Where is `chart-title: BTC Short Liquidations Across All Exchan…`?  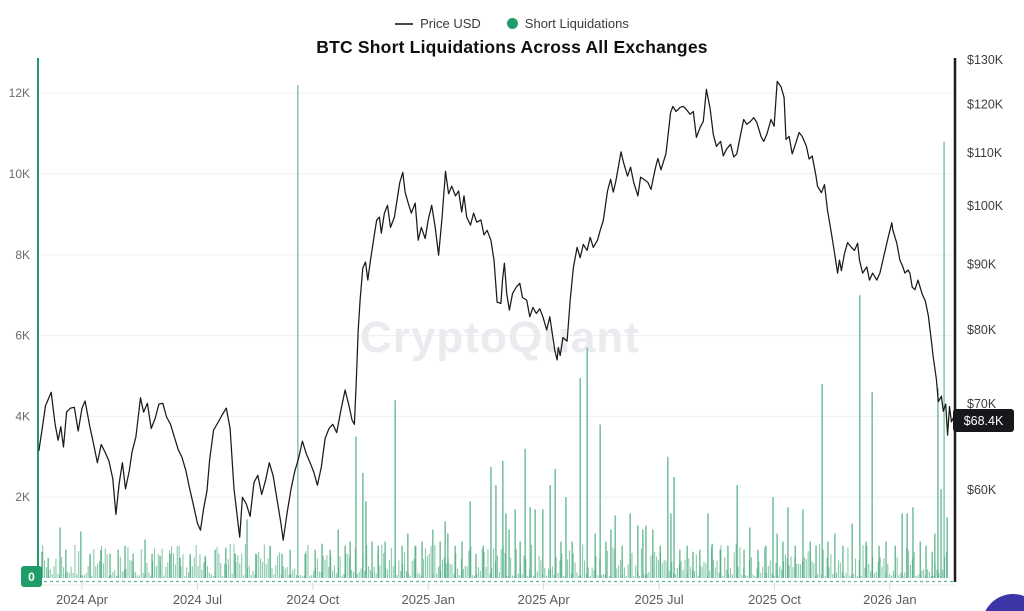 chart-title: BTC Short Liquidations Across All Exchan… is located at coordinates (512, 47).